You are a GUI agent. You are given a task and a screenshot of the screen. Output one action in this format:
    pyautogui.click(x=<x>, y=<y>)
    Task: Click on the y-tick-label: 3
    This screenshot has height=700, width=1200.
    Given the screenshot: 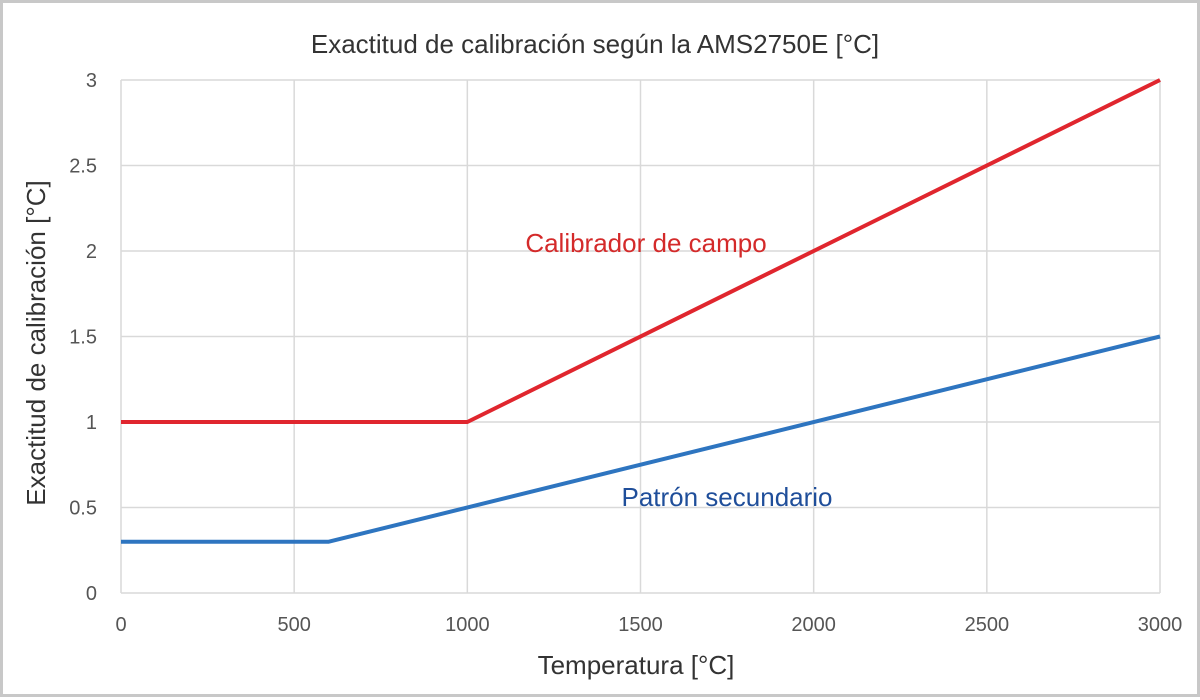 What is the action you would take?
    pyautogui.click(x=91, y=81)
    